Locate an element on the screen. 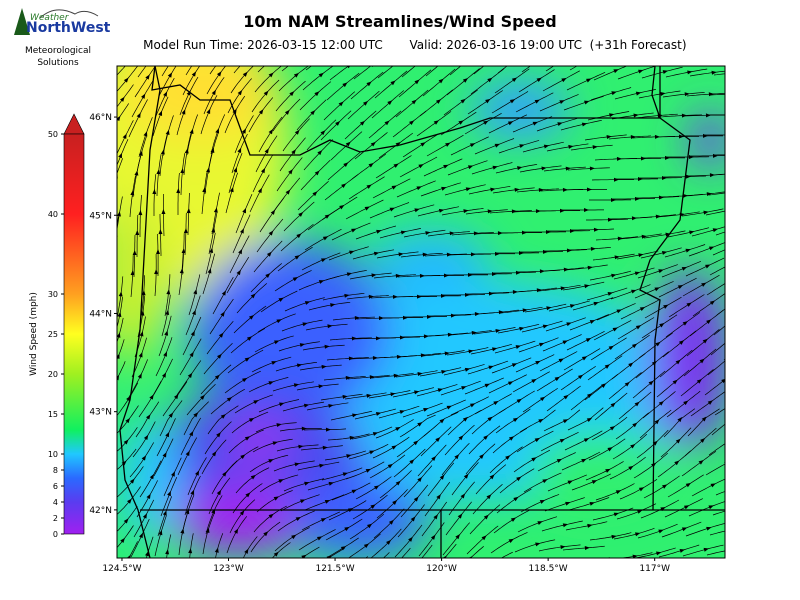 This screenshot has width=800, height=600. colorbar-tick-label: 0 is located at coordinates (55, 534).